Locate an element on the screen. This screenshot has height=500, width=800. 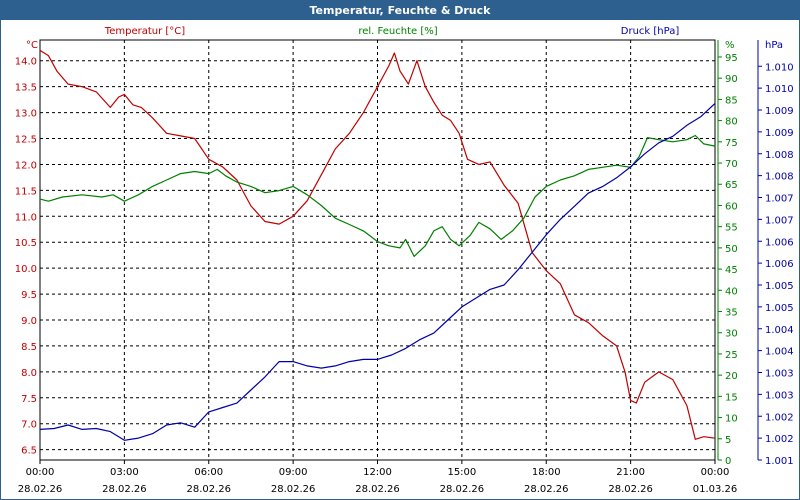
temperature-tick-label: 12.0 is located at coordinates (26, 165).